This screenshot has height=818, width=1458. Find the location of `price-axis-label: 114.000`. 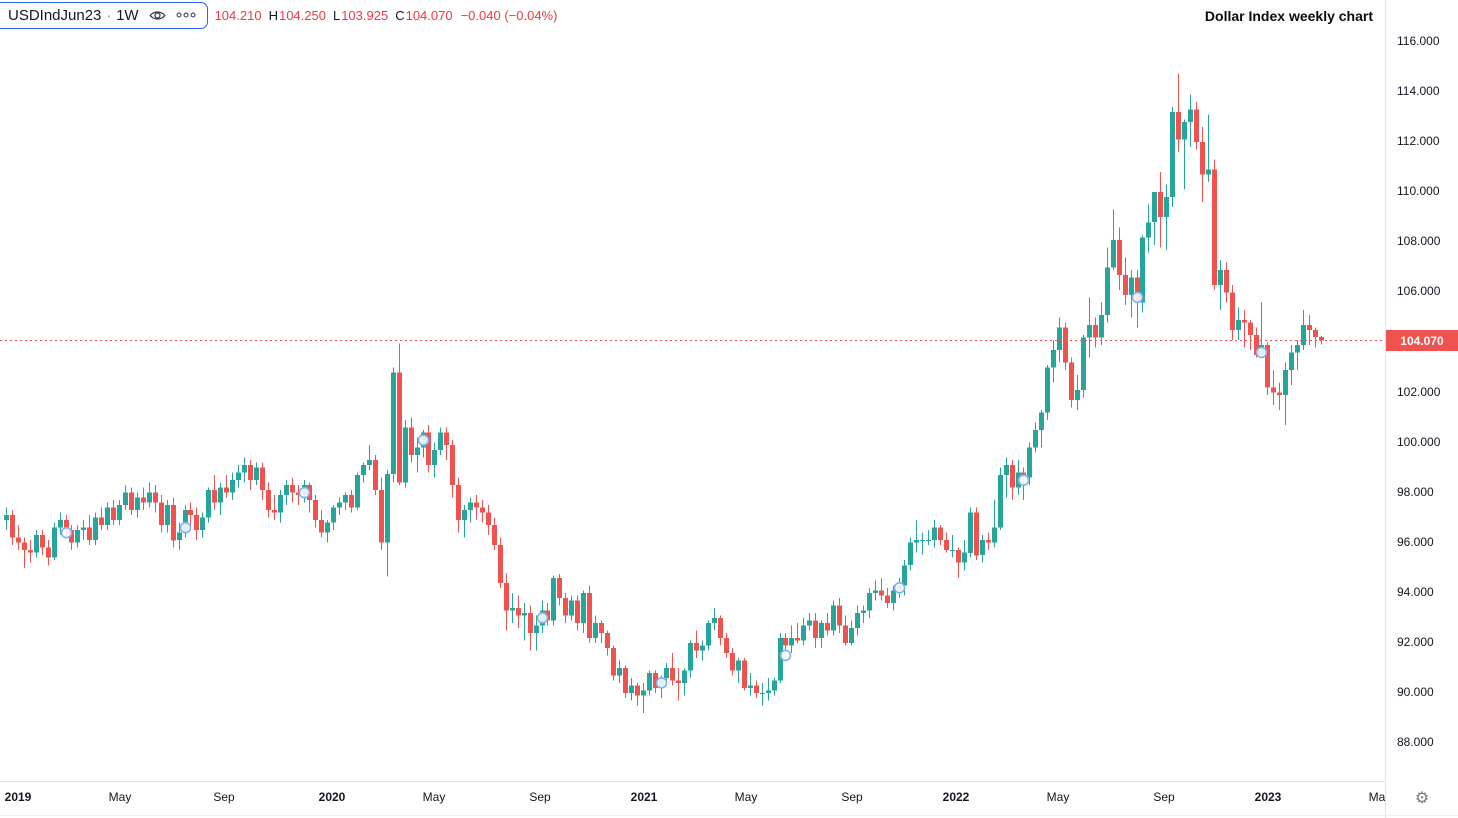

price-axis-label: 114.000 is located at coordinates (1418, 91).